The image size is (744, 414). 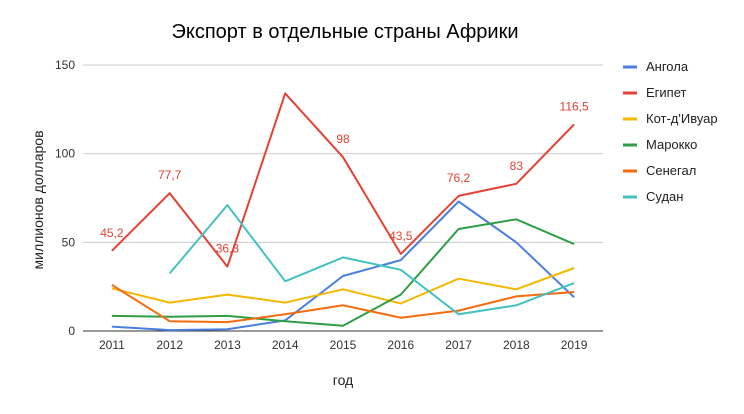 I want to click on legend-label: Судан, so click(x=664, y=196).